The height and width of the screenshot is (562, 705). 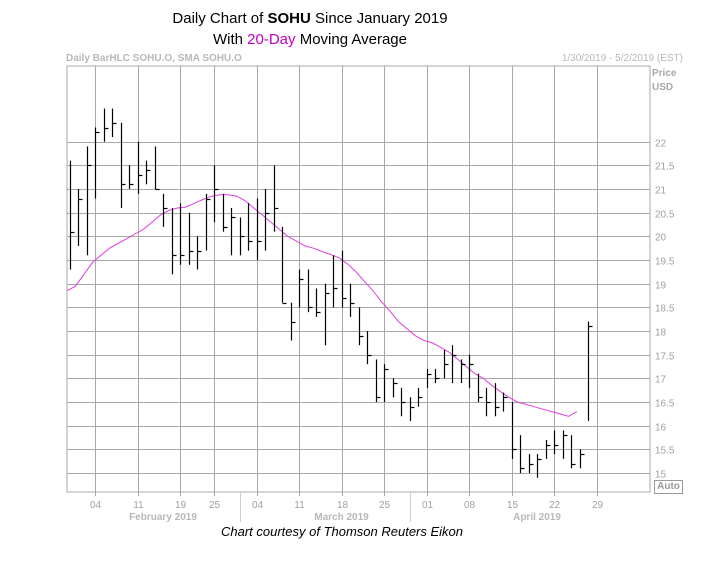 I want to click on price-axis-label: Price, so click(x=664, y=73).